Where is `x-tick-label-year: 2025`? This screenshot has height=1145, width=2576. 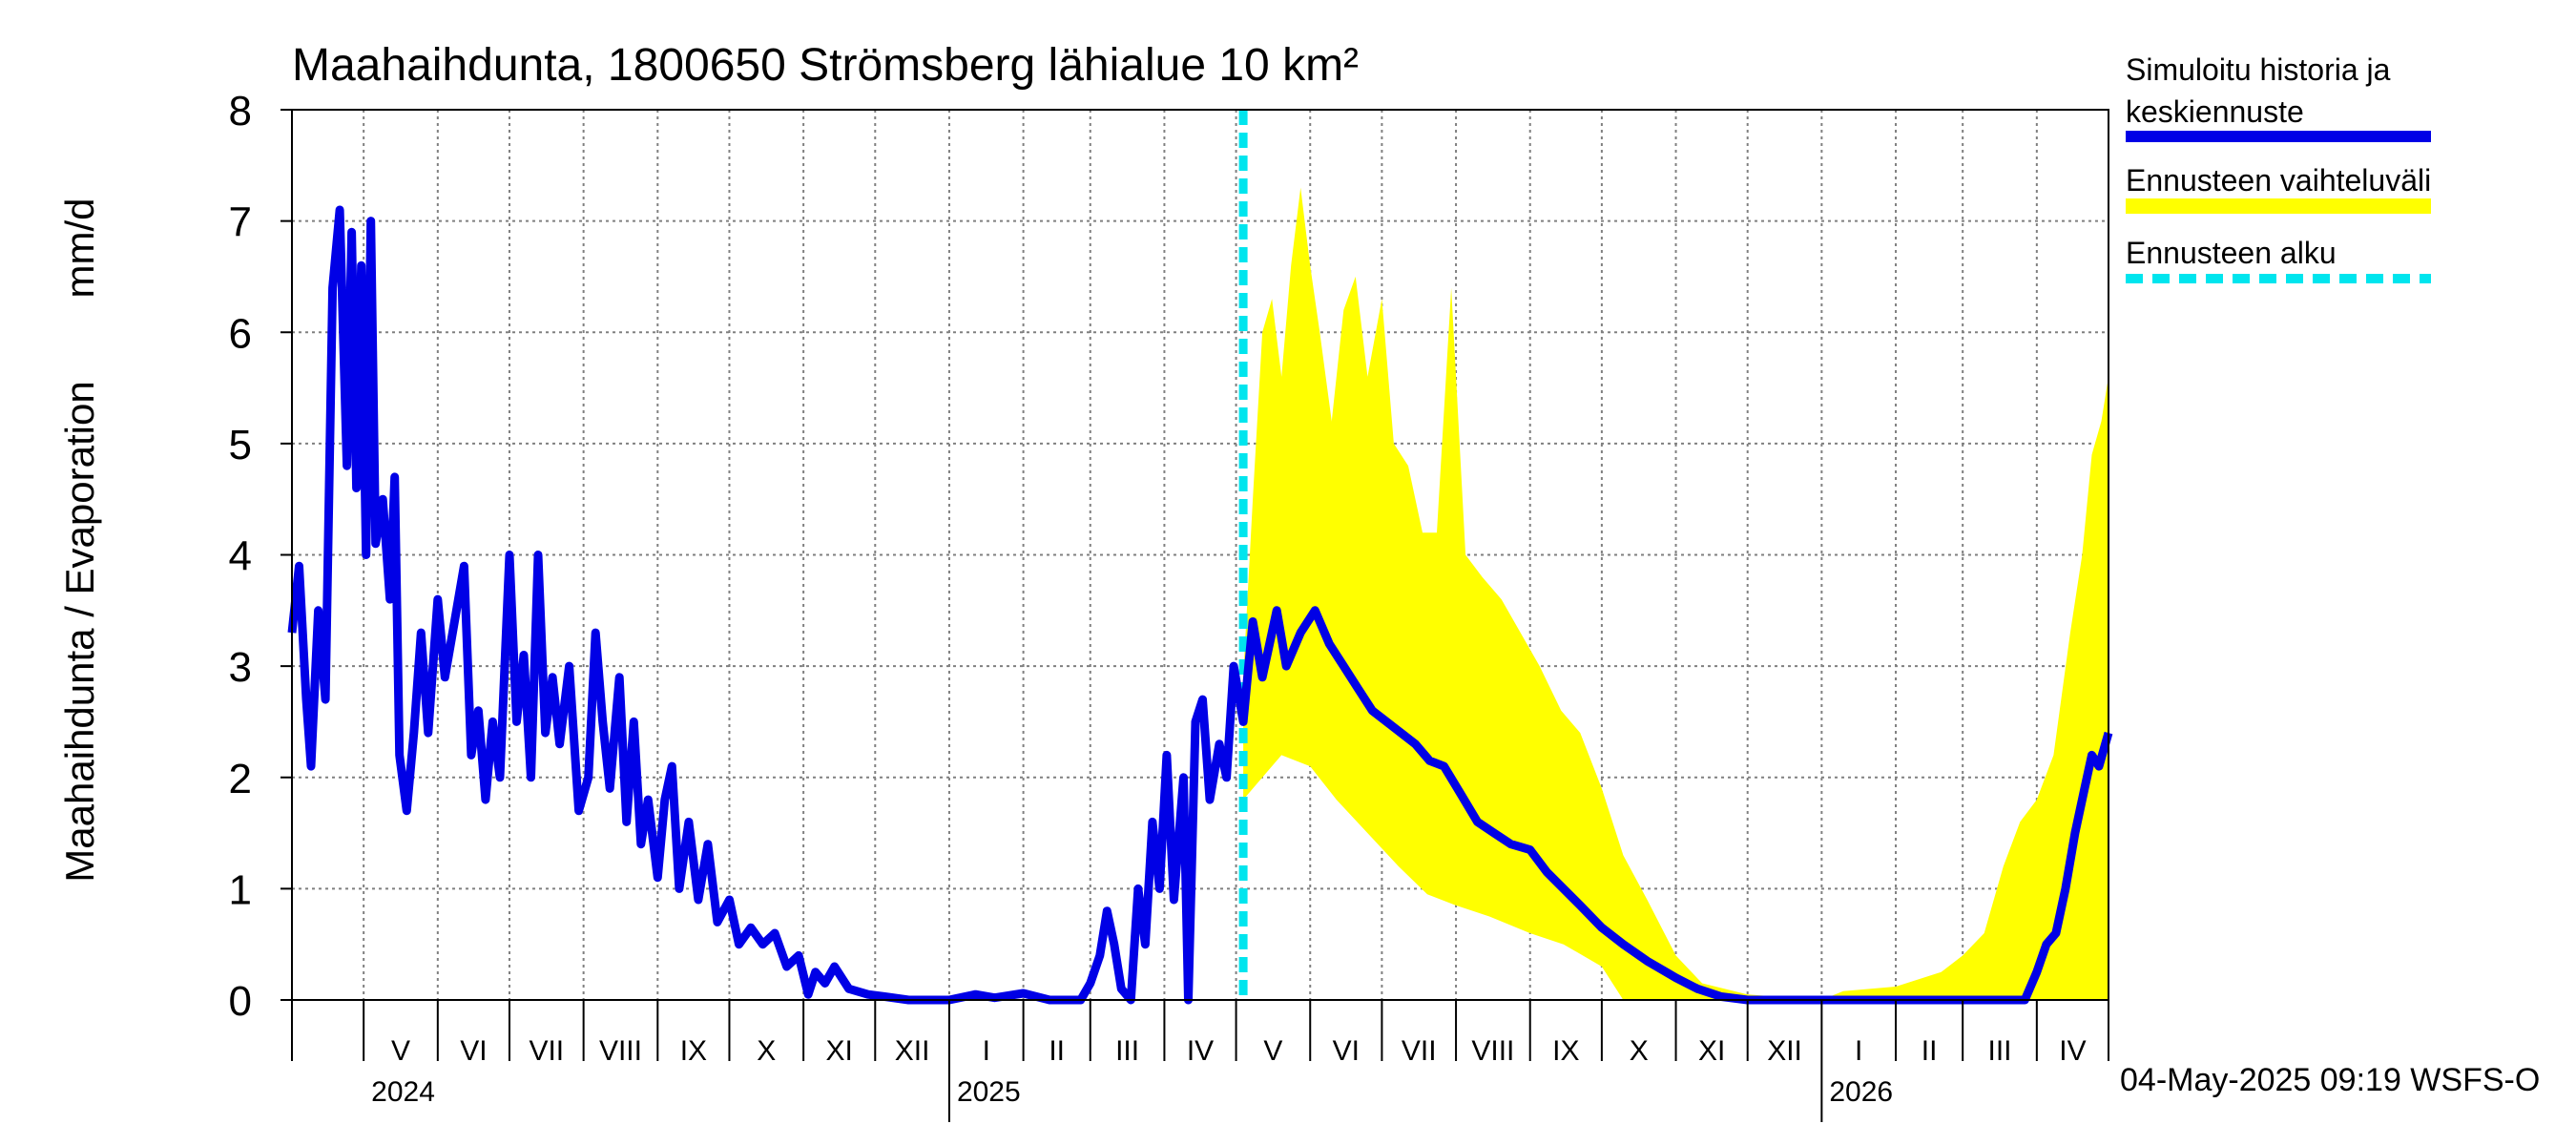 x-tick-label-year: 2025 is located at coordinates (989, 1092).